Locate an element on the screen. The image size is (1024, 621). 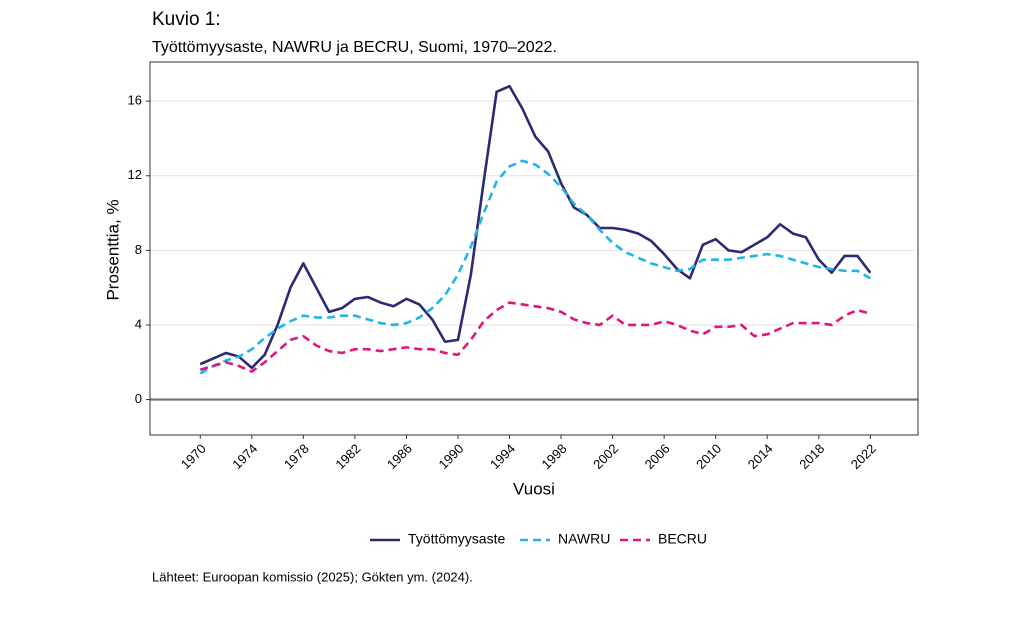
y-tick-label: 4 is located at coordinates (138, 323).